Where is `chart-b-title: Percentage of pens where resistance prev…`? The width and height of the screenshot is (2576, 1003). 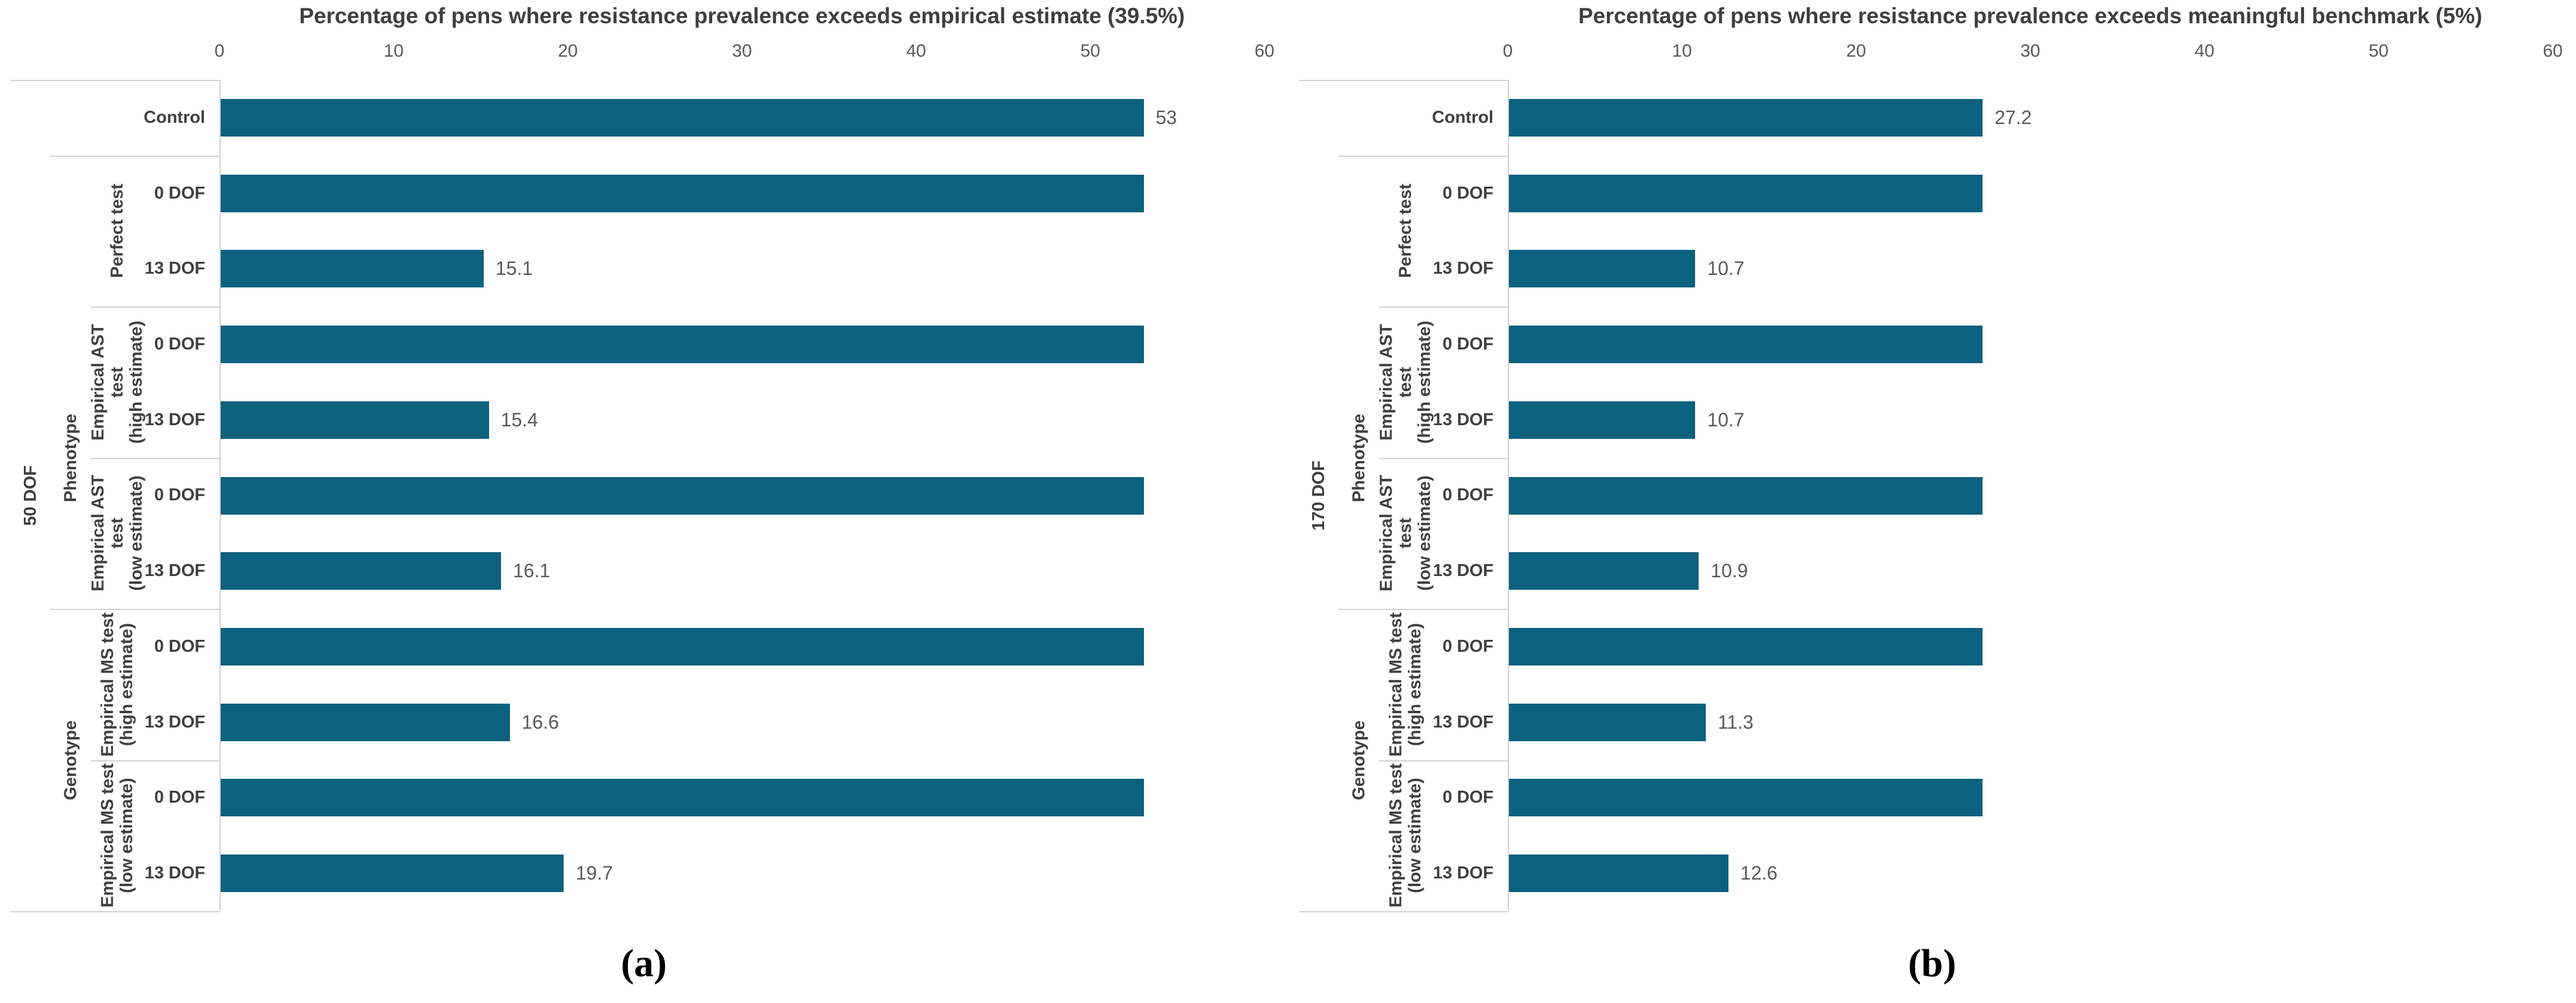
chart-b-title: Percentage of pens where resistance prev… is located at coordinates (2030, 16).